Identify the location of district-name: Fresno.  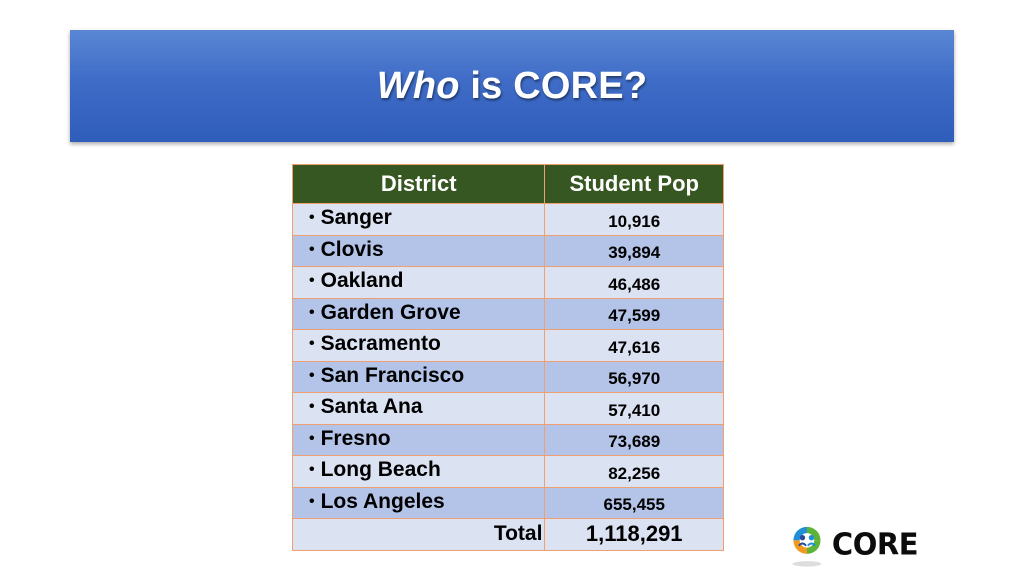
(355, 438).